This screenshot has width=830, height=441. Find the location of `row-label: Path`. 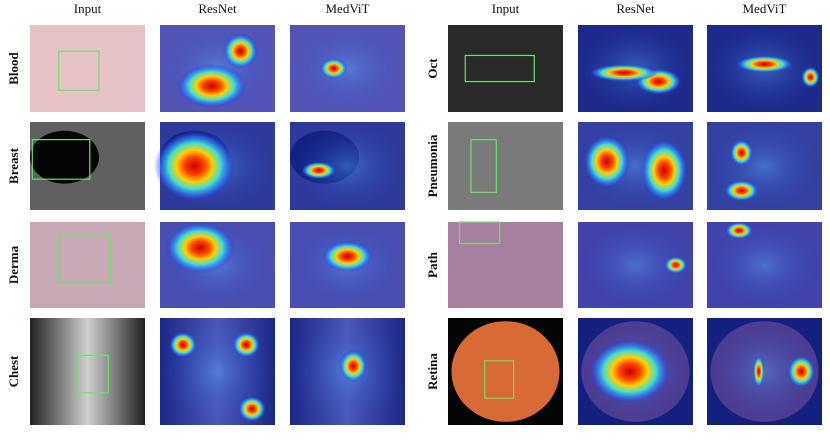

row-label: Path is located at coordinates (432, 264).